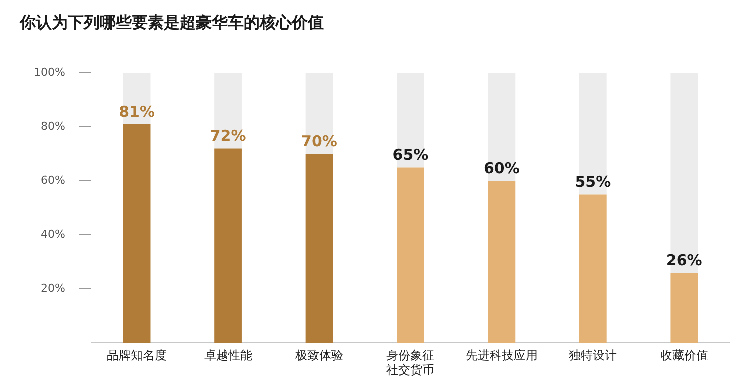  I want to click on x-tick-label: 品牌知名度, so click(137, 355).